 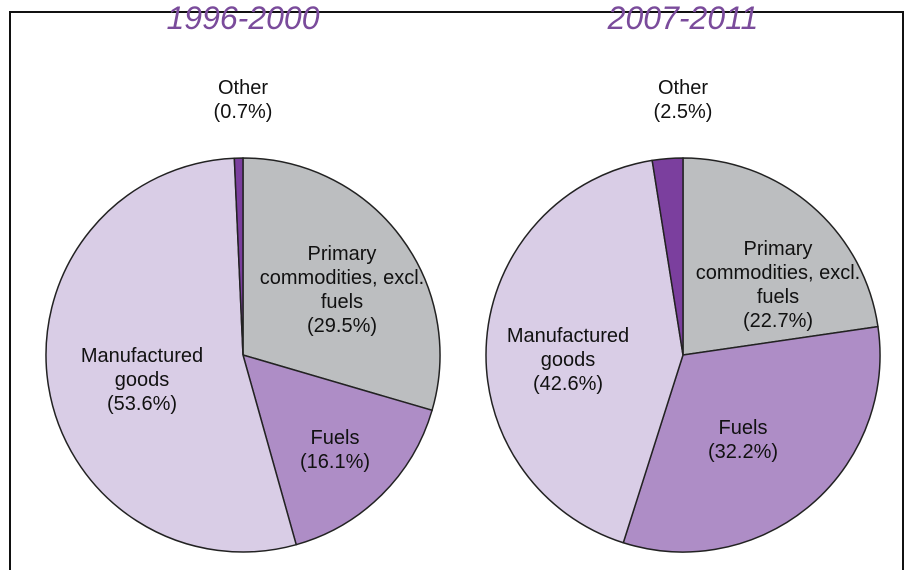 What do you see at coordinates (243, 18) in the screenshot?
I see `chart-title: 1996-2000` at bounding box center [243, 18].